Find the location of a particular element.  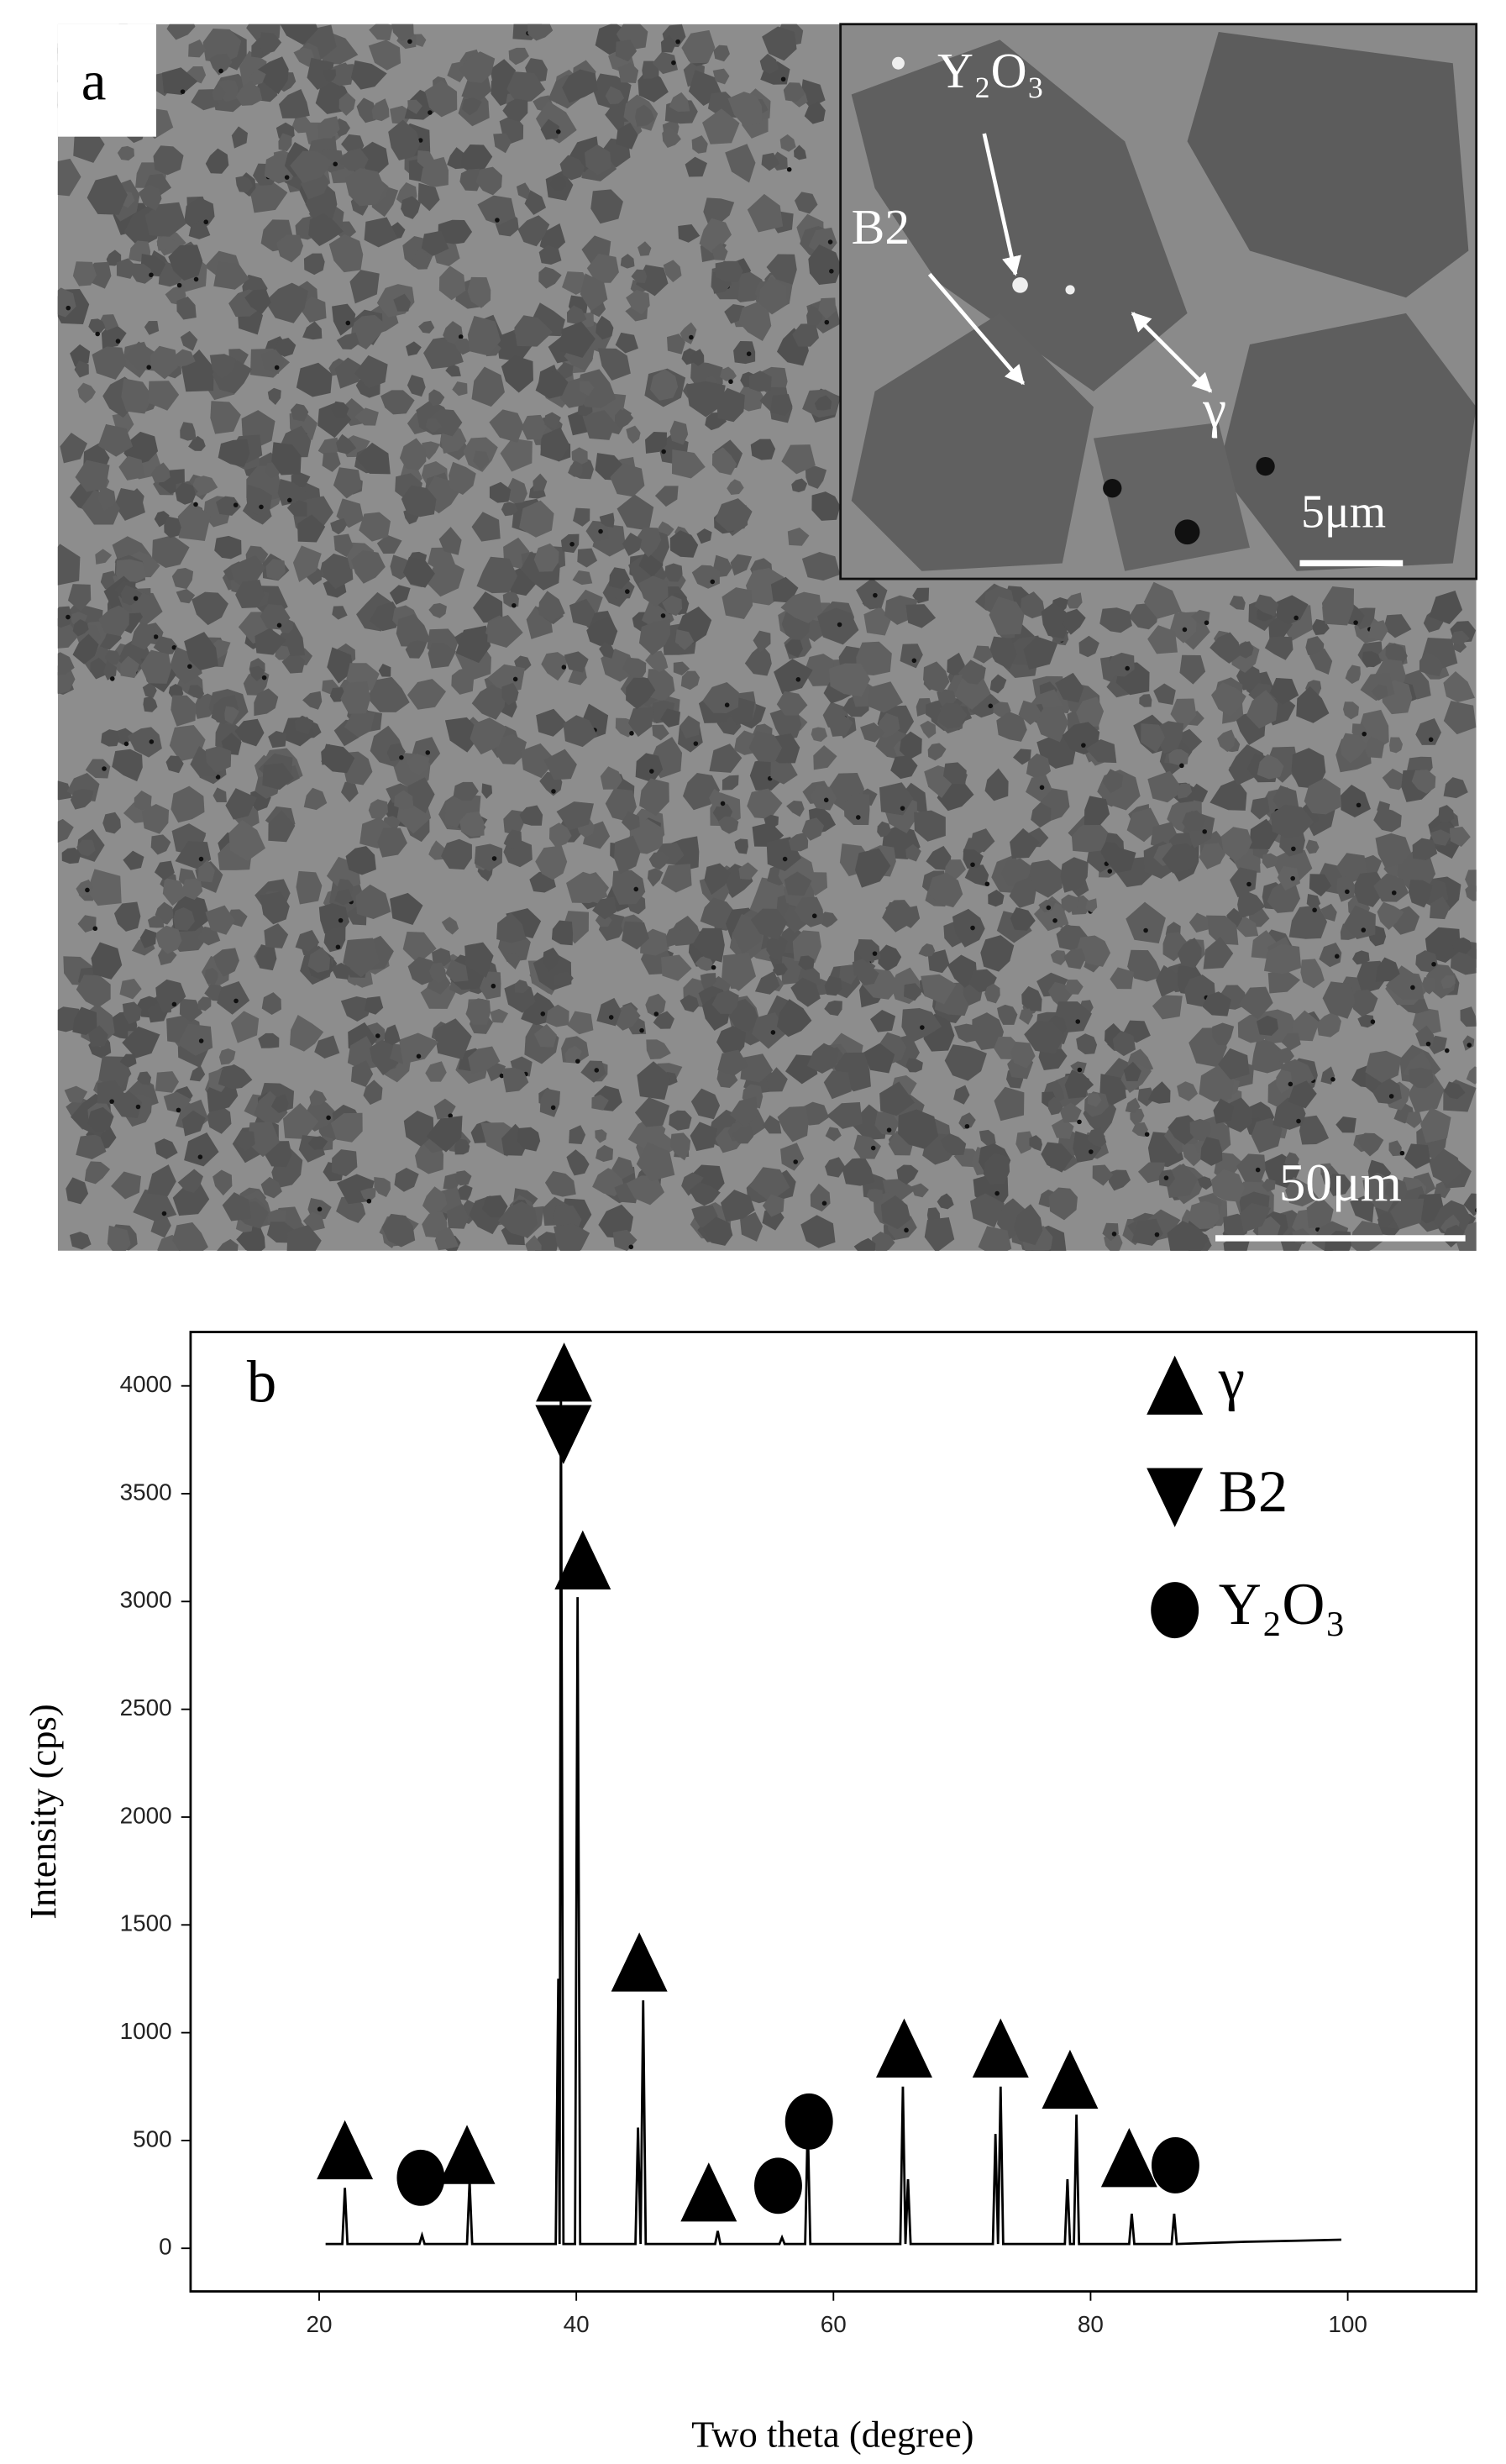

phase-marker is located at coordinates (778, 2185).